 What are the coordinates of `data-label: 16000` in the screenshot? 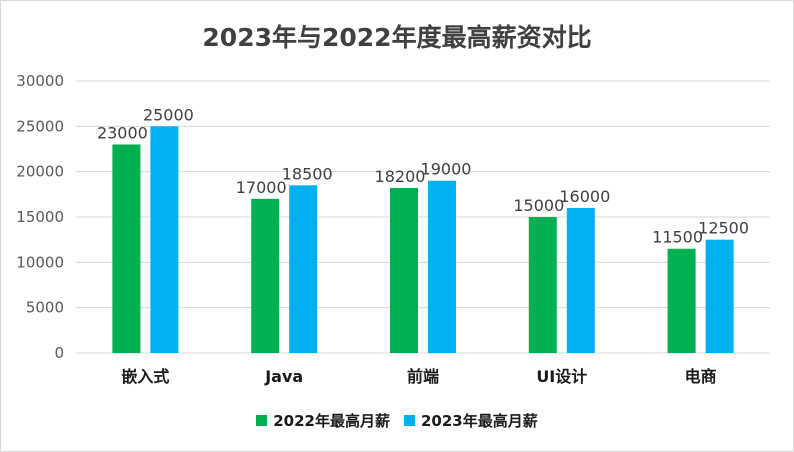 It's located at (584, 196).